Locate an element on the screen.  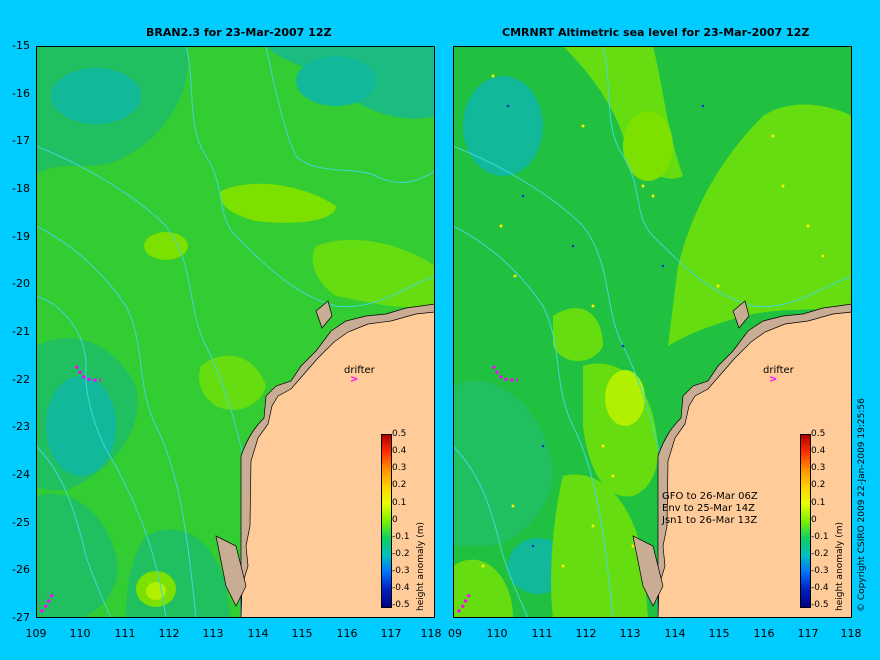
y-tick-label: -21 is located at coordinates (21, 331).